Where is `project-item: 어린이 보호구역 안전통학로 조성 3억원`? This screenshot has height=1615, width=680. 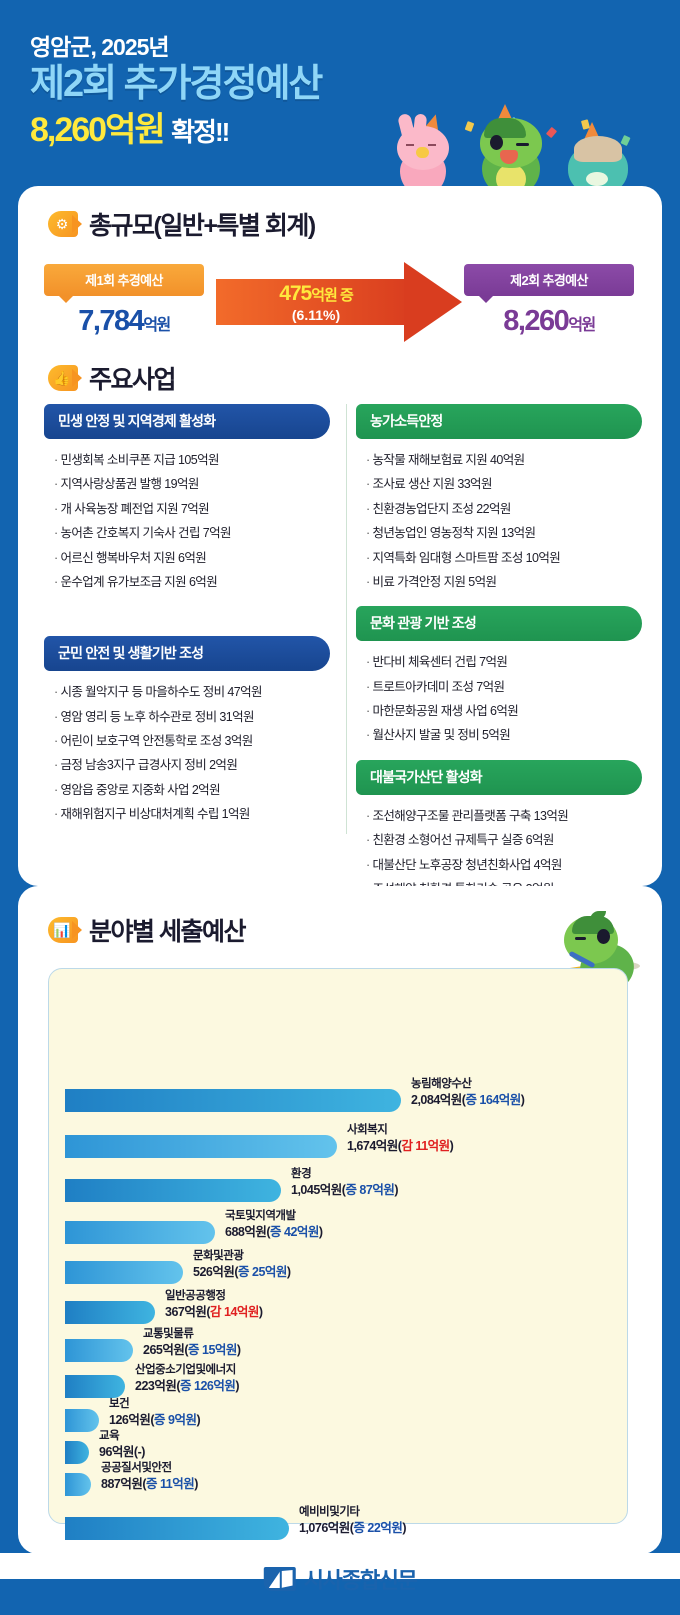 project-item: 어린이 보호구역 안전통학로 조성 3억원 is located at coordinates (189, 741).